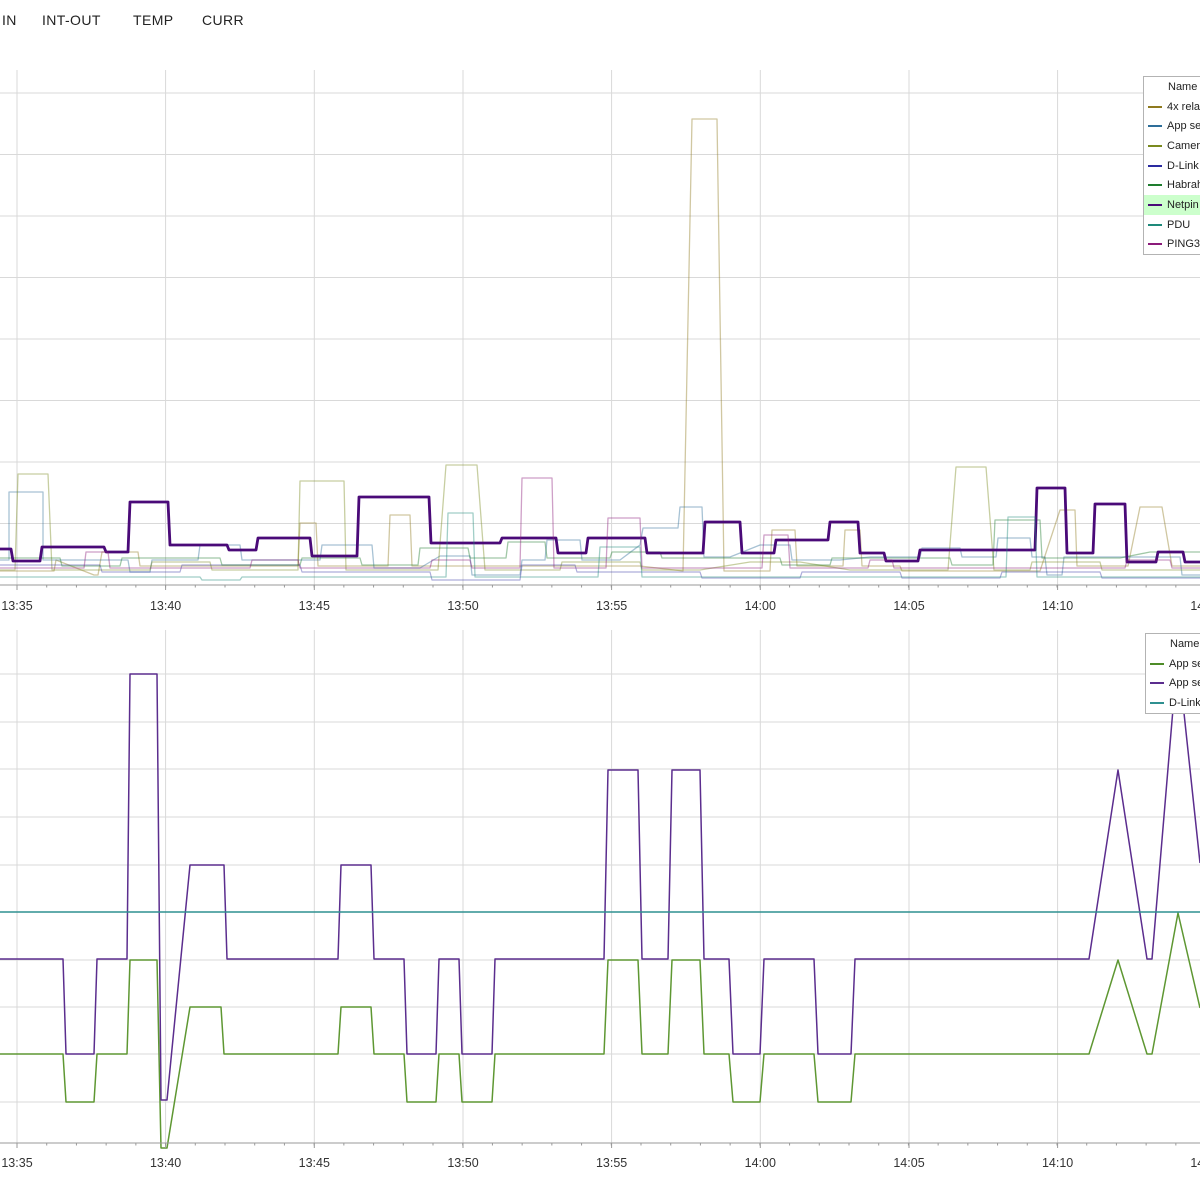 This screenshot has width=1200, height=1200. I want to click on legend-item-pdu: PDU, so click(1172, 225).